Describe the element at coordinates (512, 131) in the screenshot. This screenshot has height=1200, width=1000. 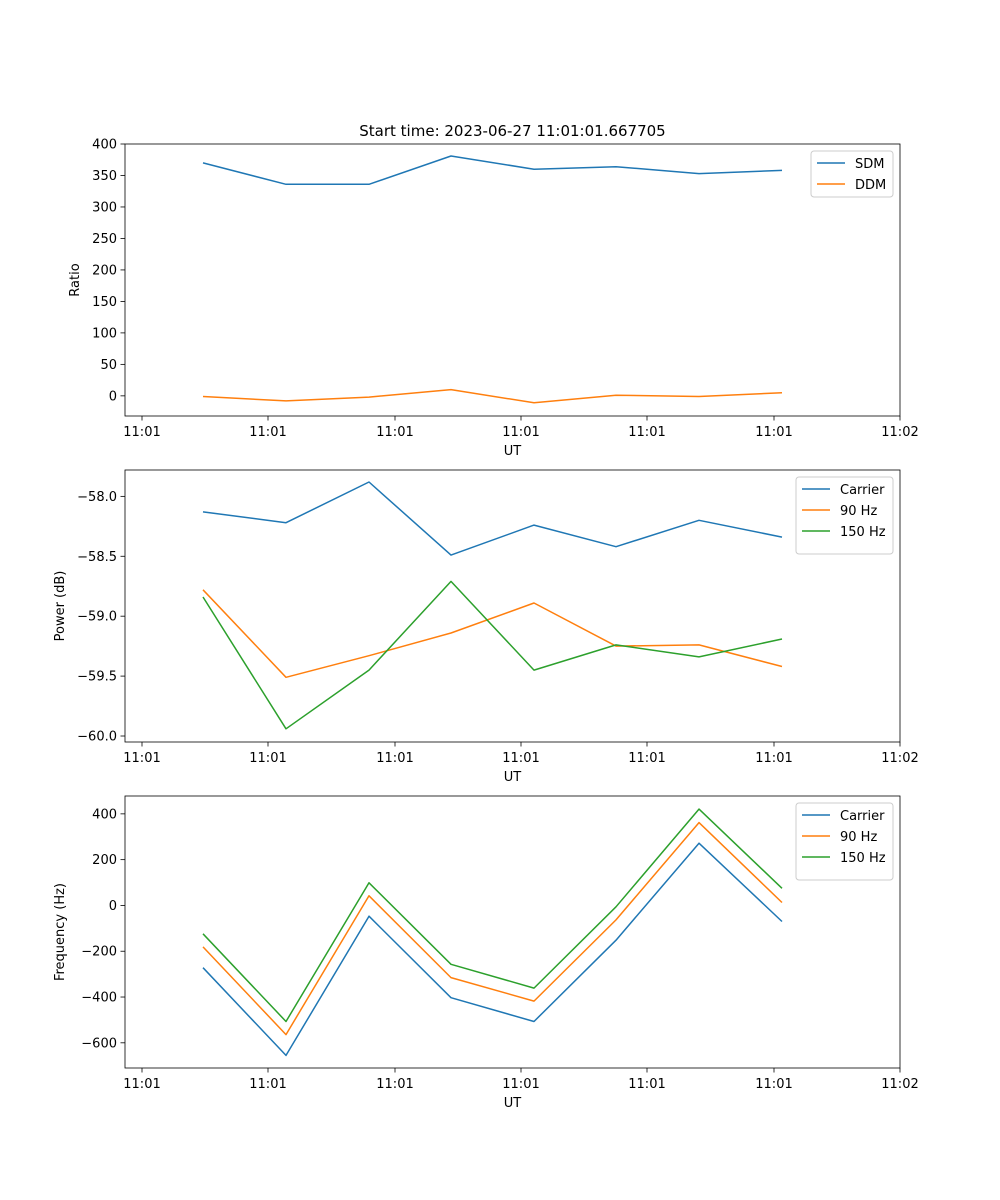
I see `figure-title: Start time: 2023-06-27 11:01:01.667705` at that location.